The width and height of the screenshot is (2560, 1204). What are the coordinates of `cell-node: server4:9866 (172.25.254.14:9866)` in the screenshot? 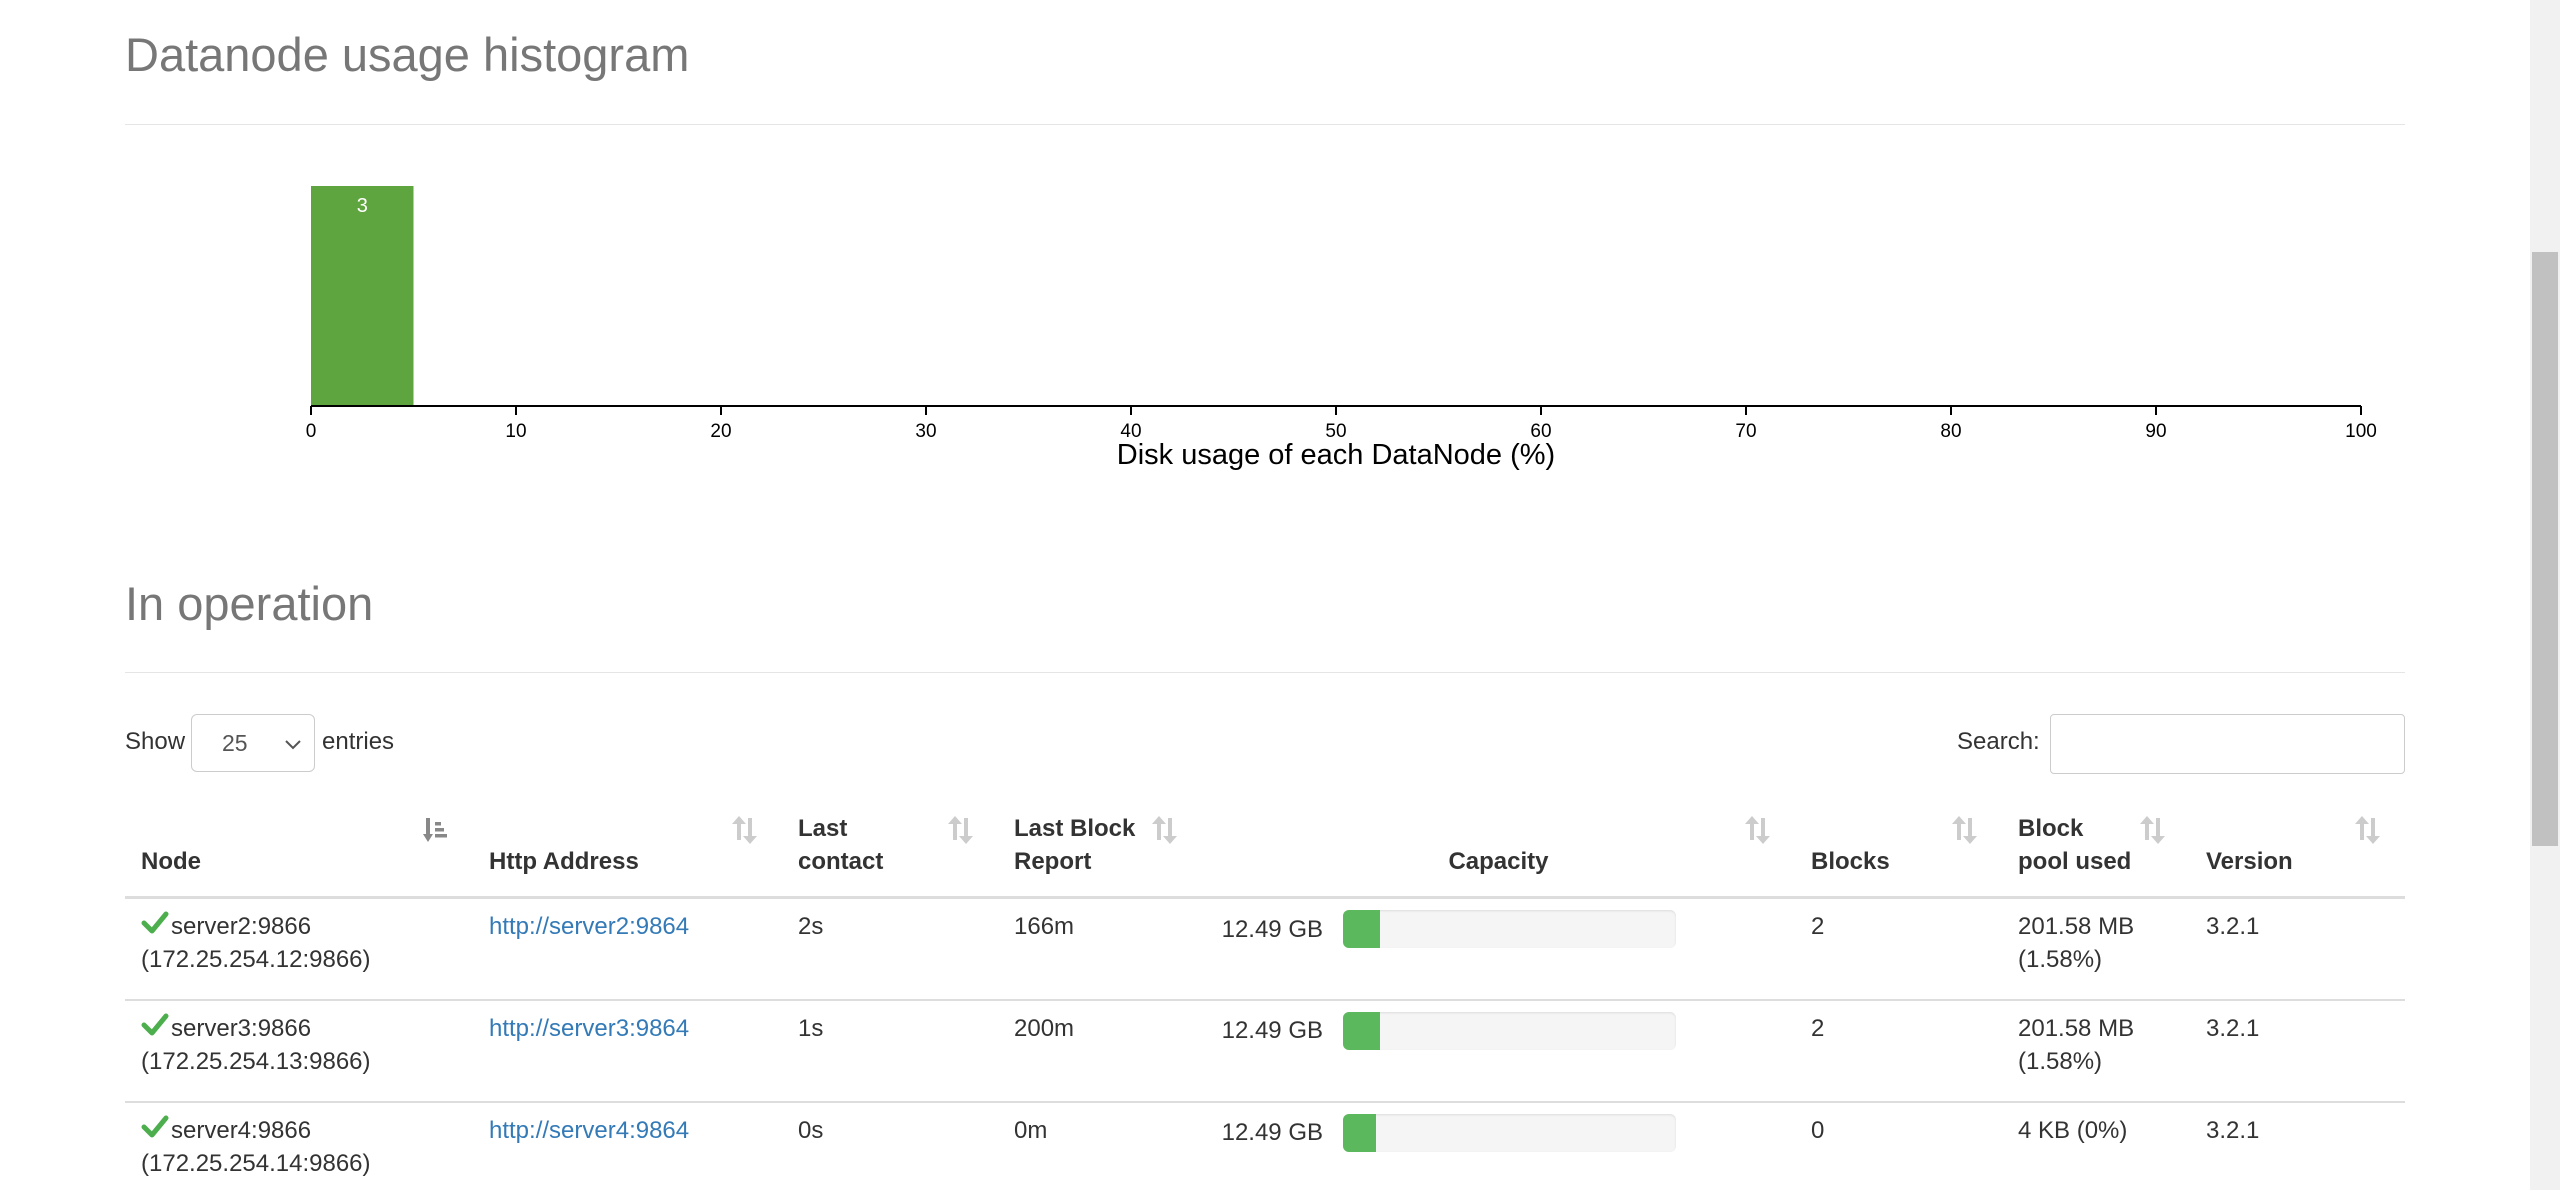 It's located at (299, 1152).